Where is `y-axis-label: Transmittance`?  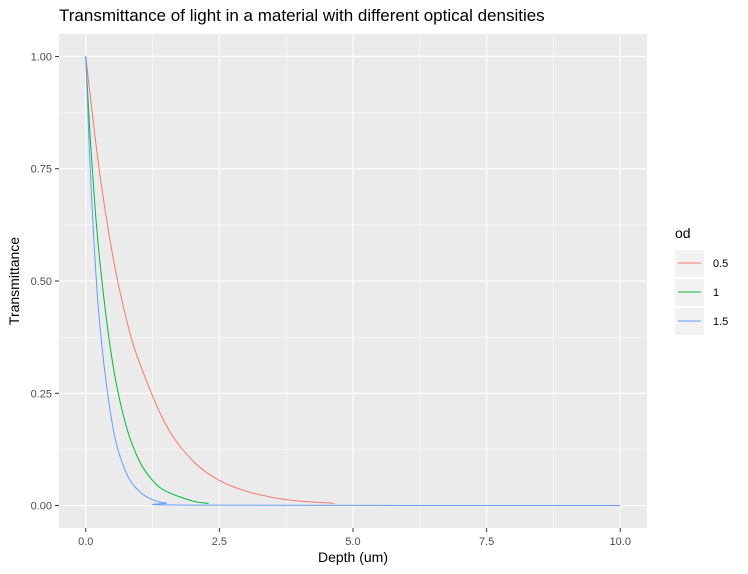
y-axis-label: Transmittance is located at coordinates (14, 281).